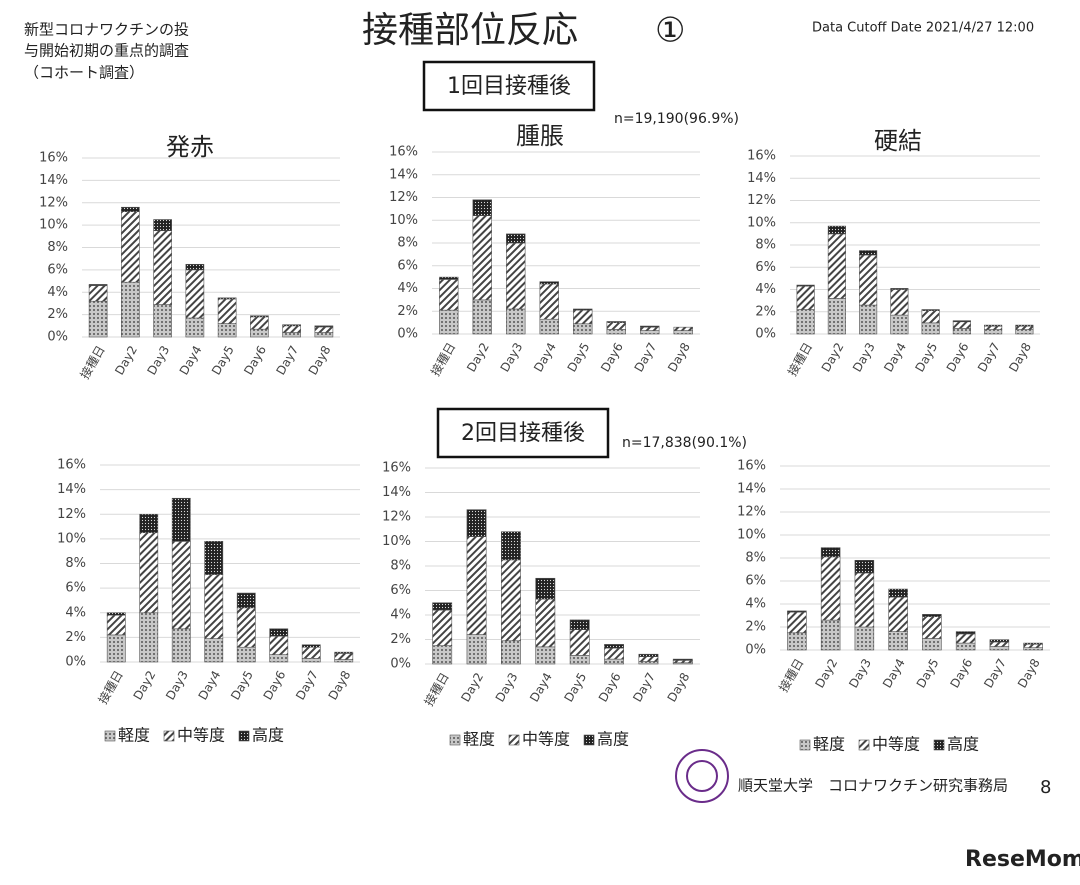 The height and width of the screenshot is (885, 1080). What do you see at coordinates (1045, 787) in the screenshot?
I see `page-number: 8` at bounding box center [1045, 787].